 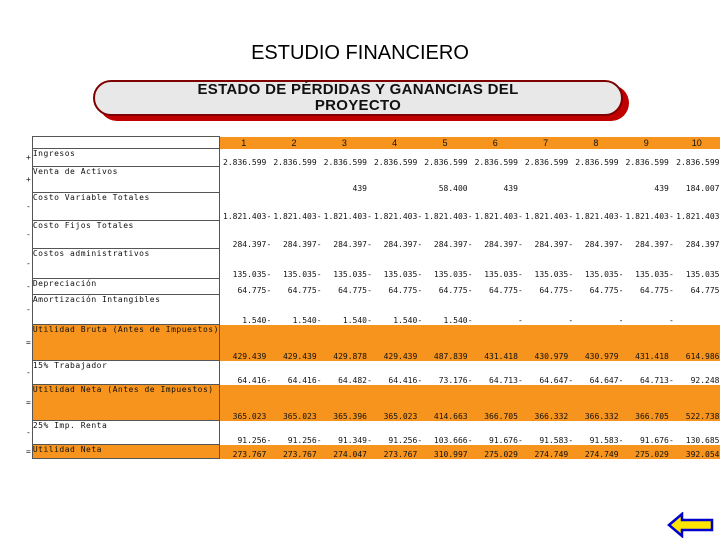 I want to click on value-cell: 429.439, so click(x=244, y=342).